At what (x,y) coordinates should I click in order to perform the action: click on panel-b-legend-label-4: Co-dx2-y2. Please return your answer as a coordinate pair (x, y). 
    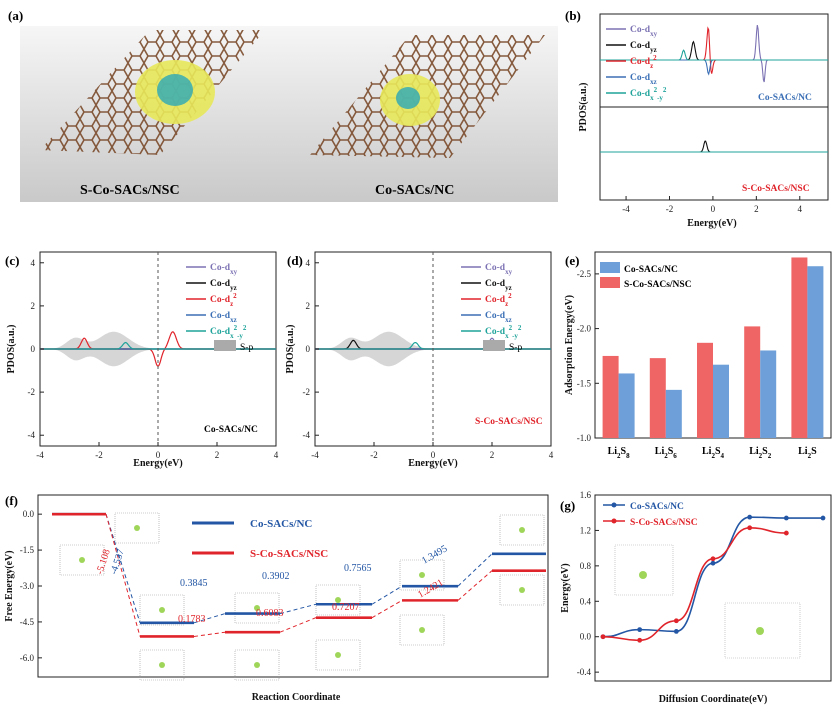
    Looking at the image, I should click on (648, 94).